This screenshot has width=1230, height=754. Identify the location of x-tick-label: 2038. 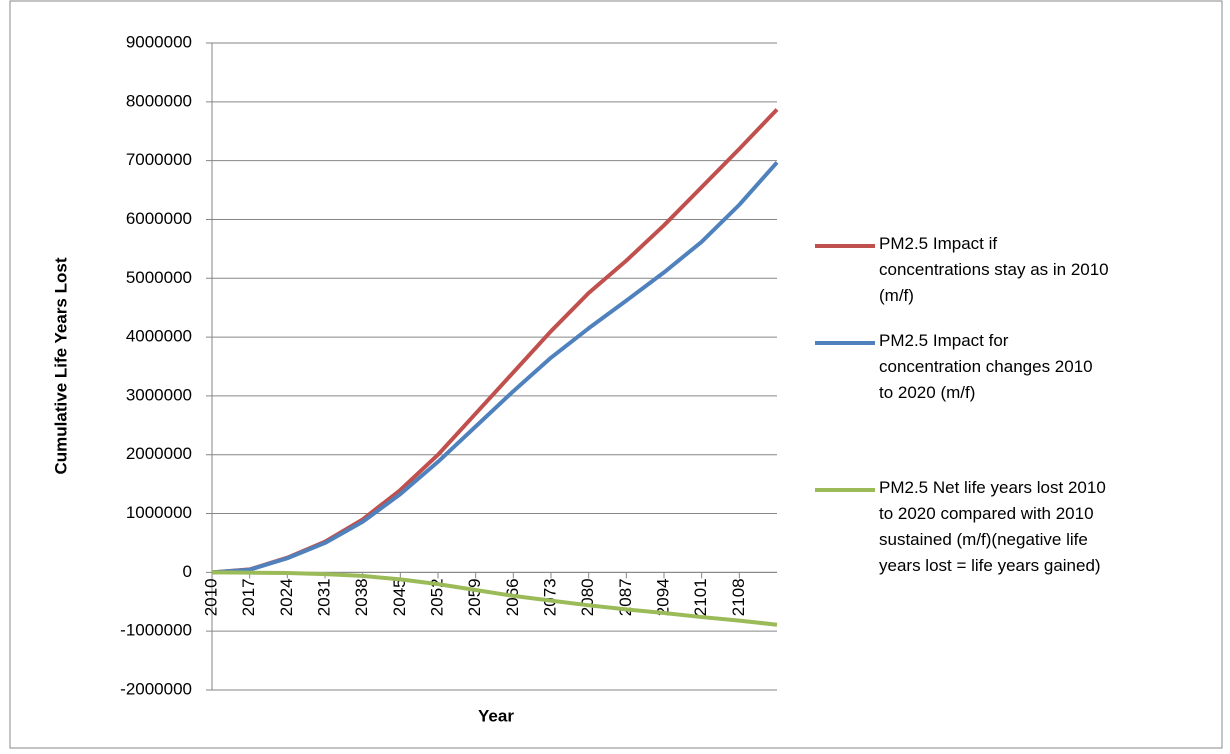
(361, 597).